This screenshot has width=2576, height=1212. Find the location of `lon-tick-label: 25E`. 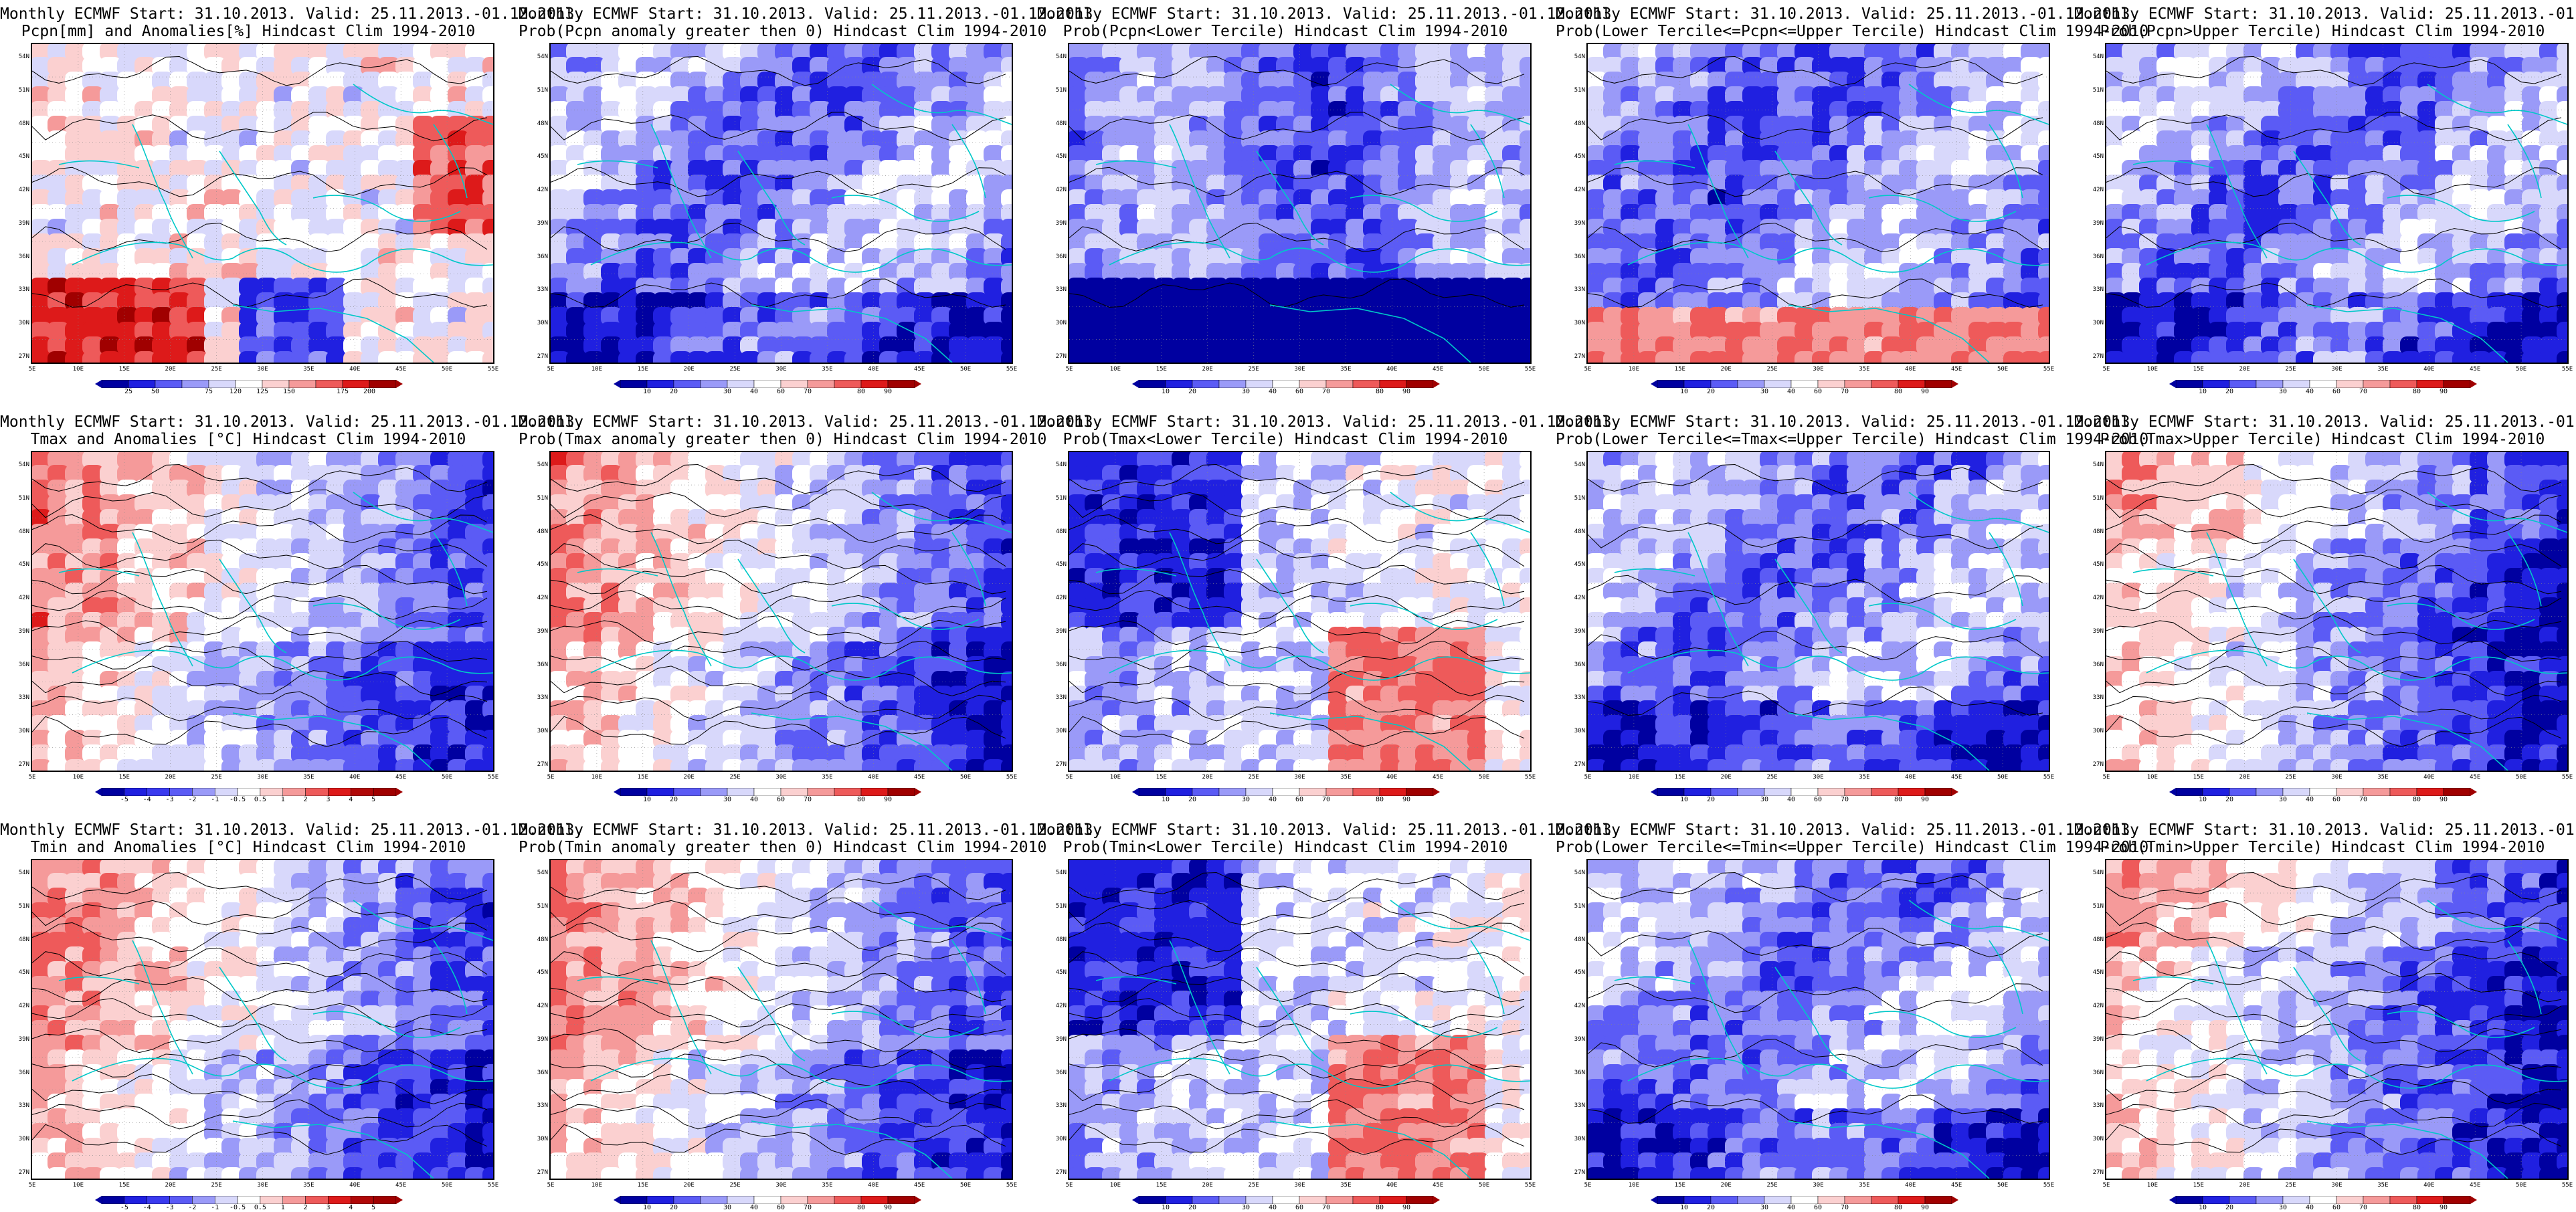

lon-tick-label: 25E is located at coordinates (736, 777).